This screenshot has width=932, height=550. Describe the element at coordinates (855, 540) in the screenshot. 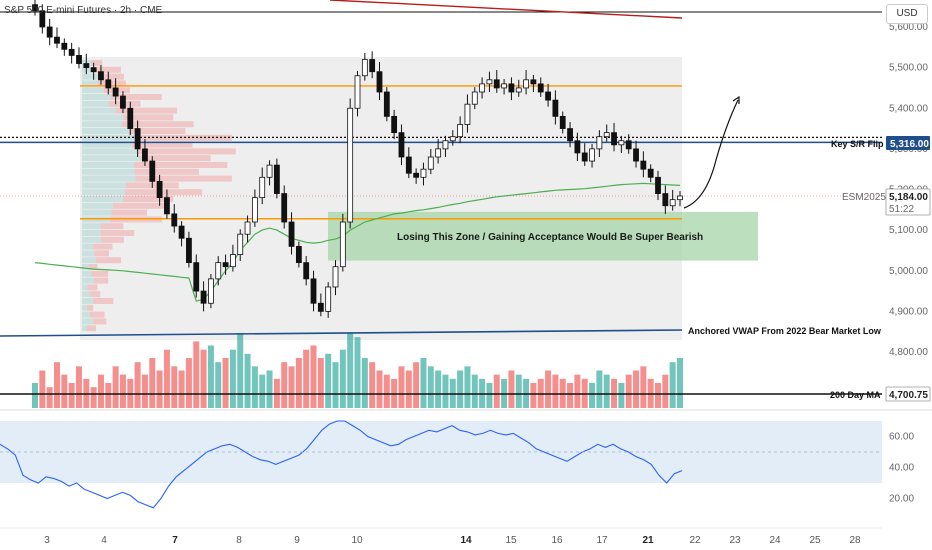

I see `time-tick-label: 28` at that location.